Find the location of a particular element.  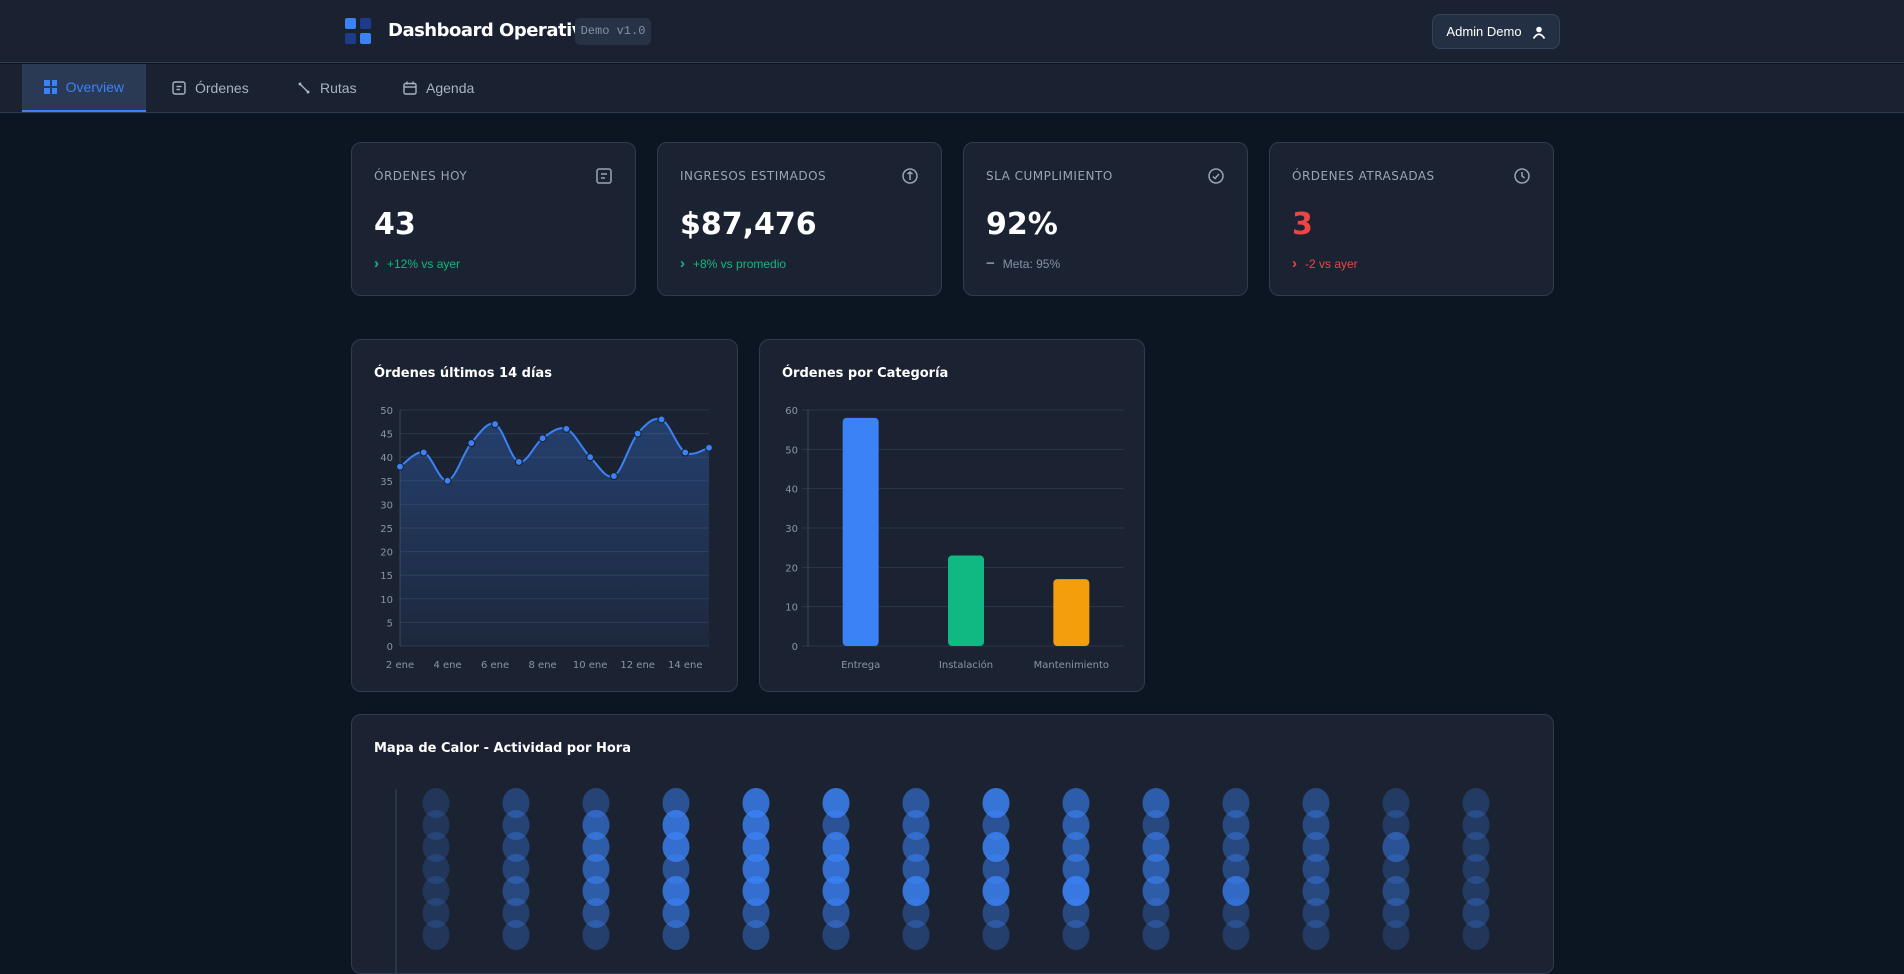

kpi-value: 92% is located at coordinates (1022, 224).